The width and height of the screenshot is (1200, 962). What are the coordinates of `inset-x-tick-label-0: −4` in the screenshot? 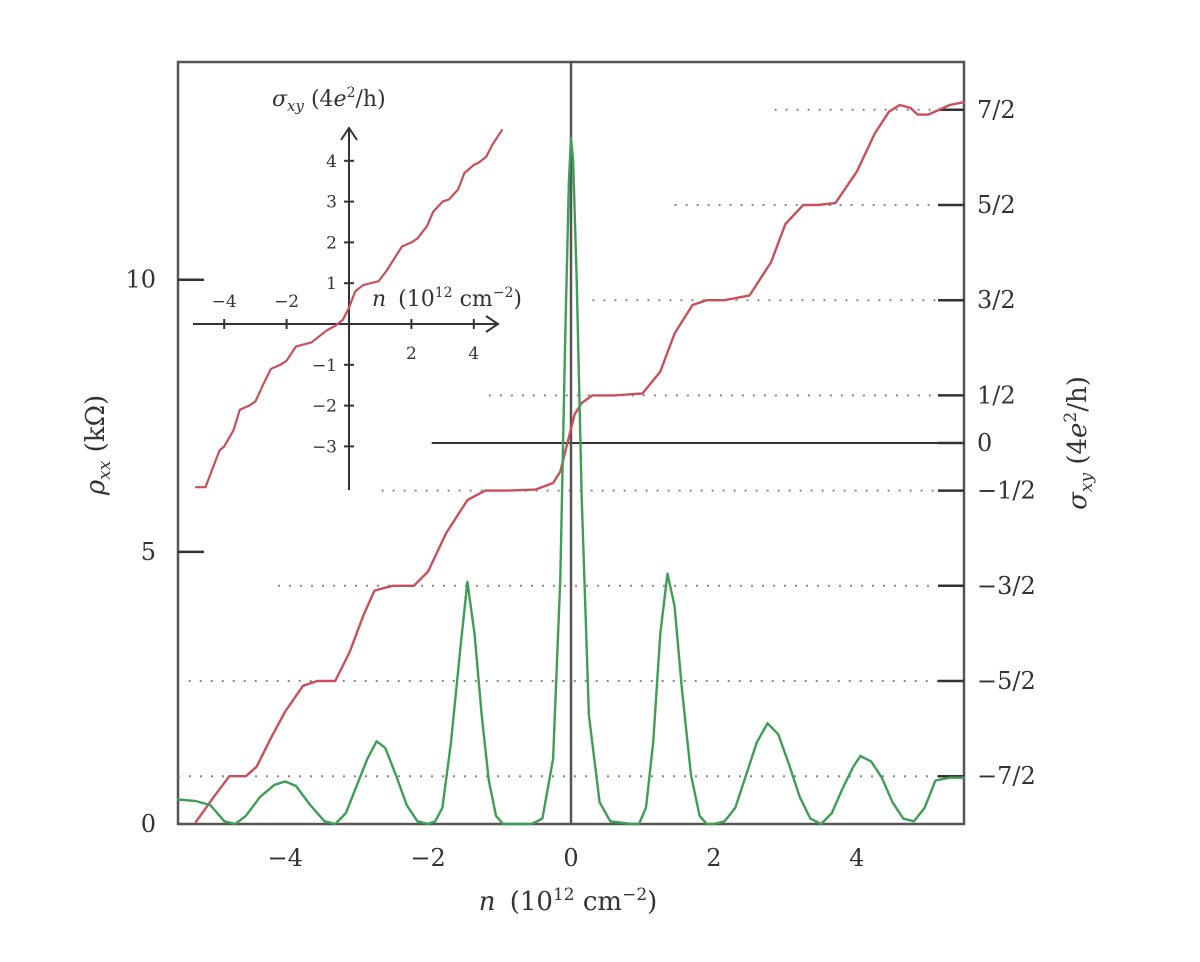 It's located at (224, 302).